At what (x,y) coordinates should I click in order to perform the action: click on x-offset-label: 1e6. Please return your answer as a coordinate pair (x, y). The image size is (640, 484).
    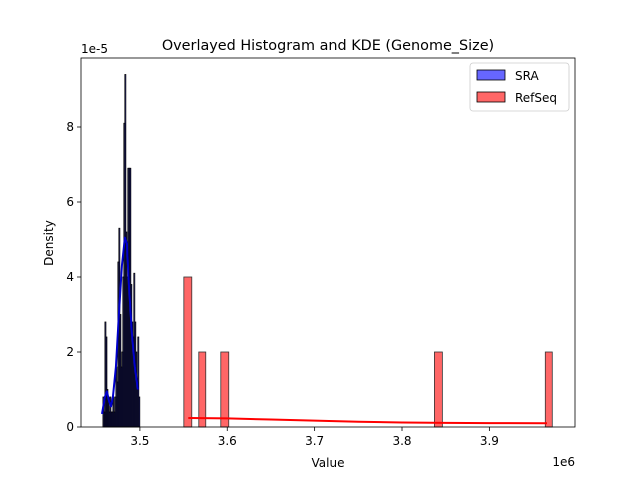
    Looking at the image, I should click on (563, 462).